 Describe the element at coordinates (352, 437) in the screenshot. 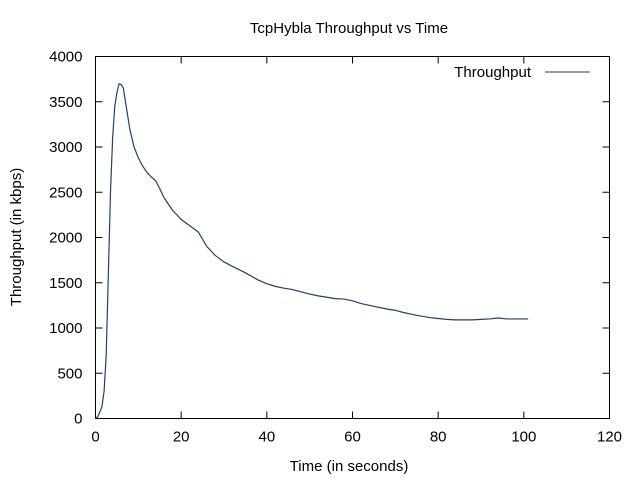

I see `x-tick-label: 60` at that location.